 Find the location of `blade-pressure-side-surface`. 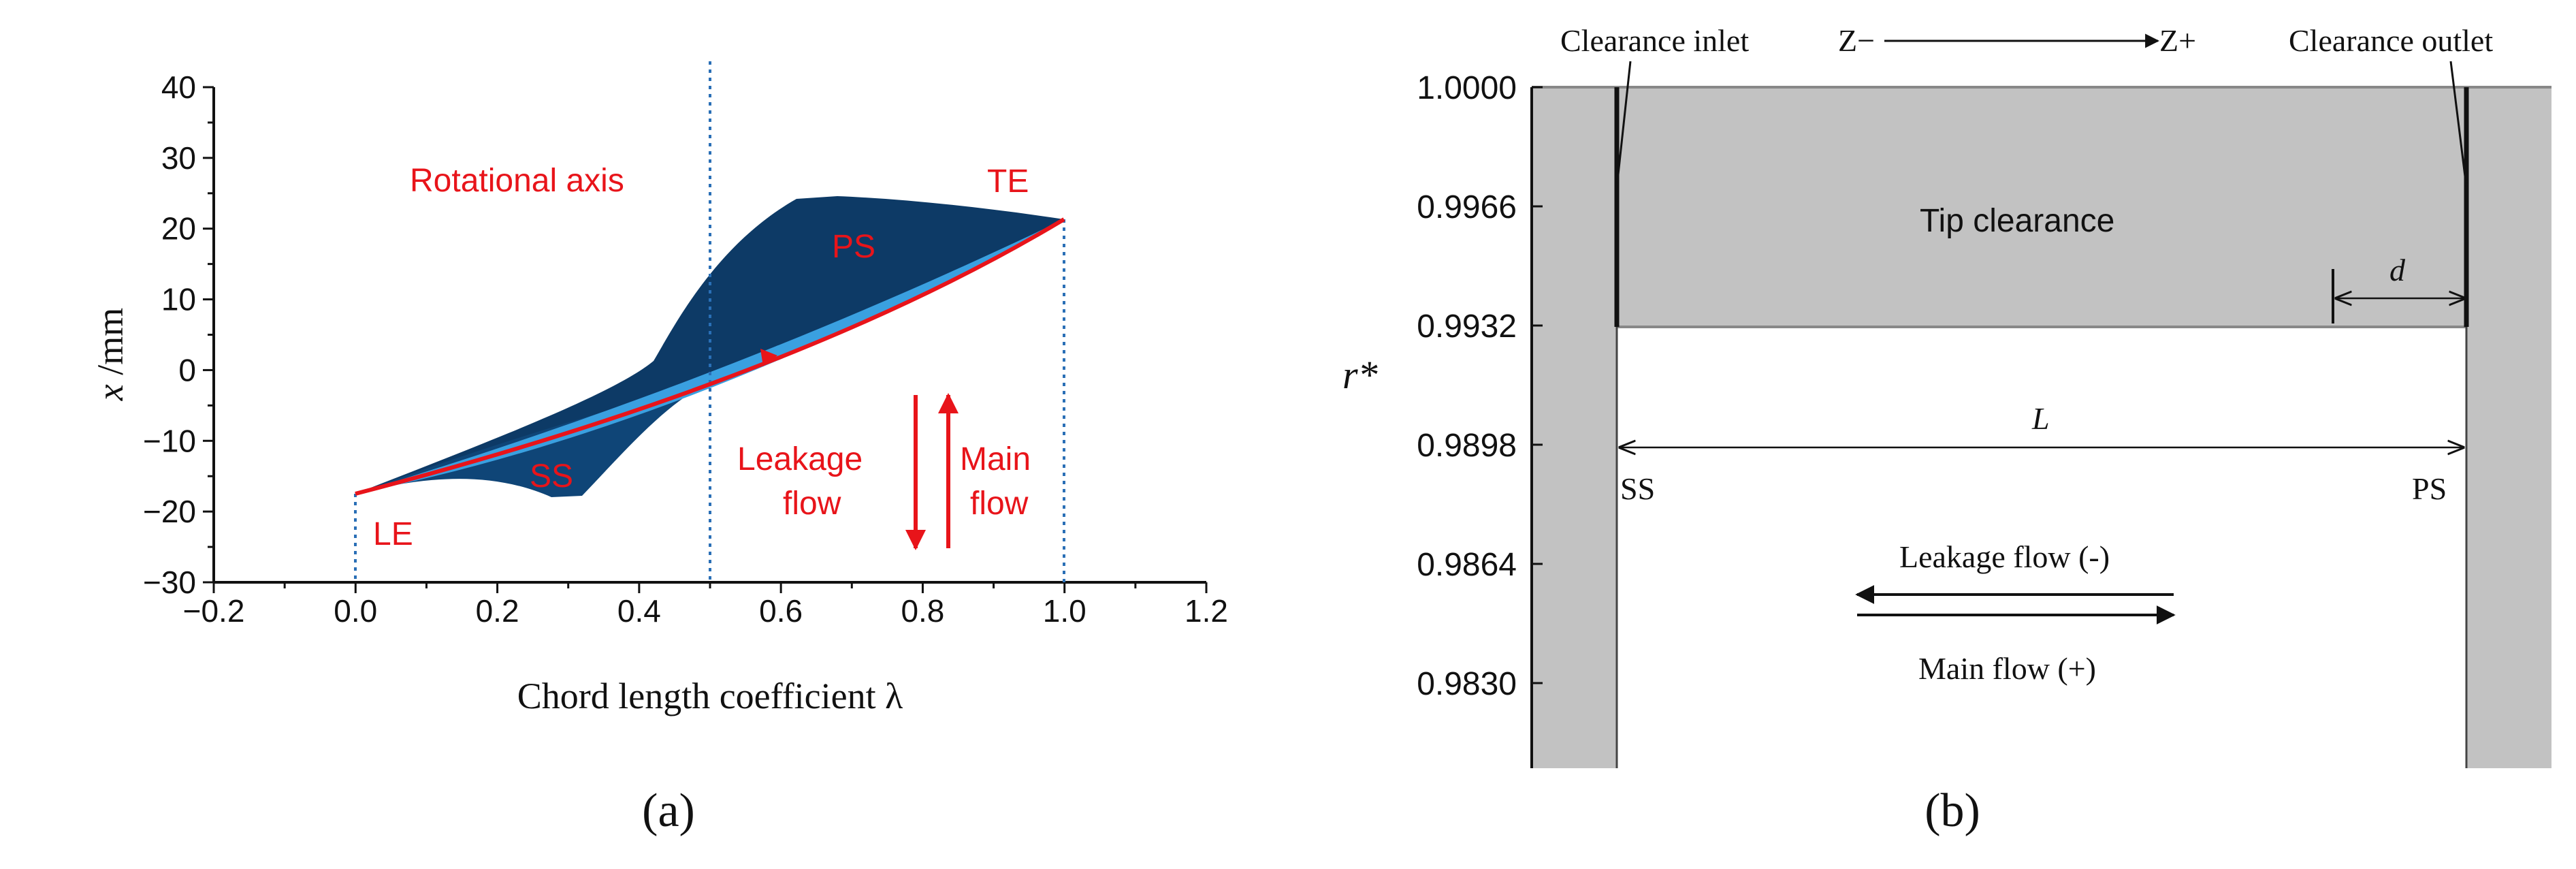

blade-pressure-side-surface is located at coordinates (710, 345).